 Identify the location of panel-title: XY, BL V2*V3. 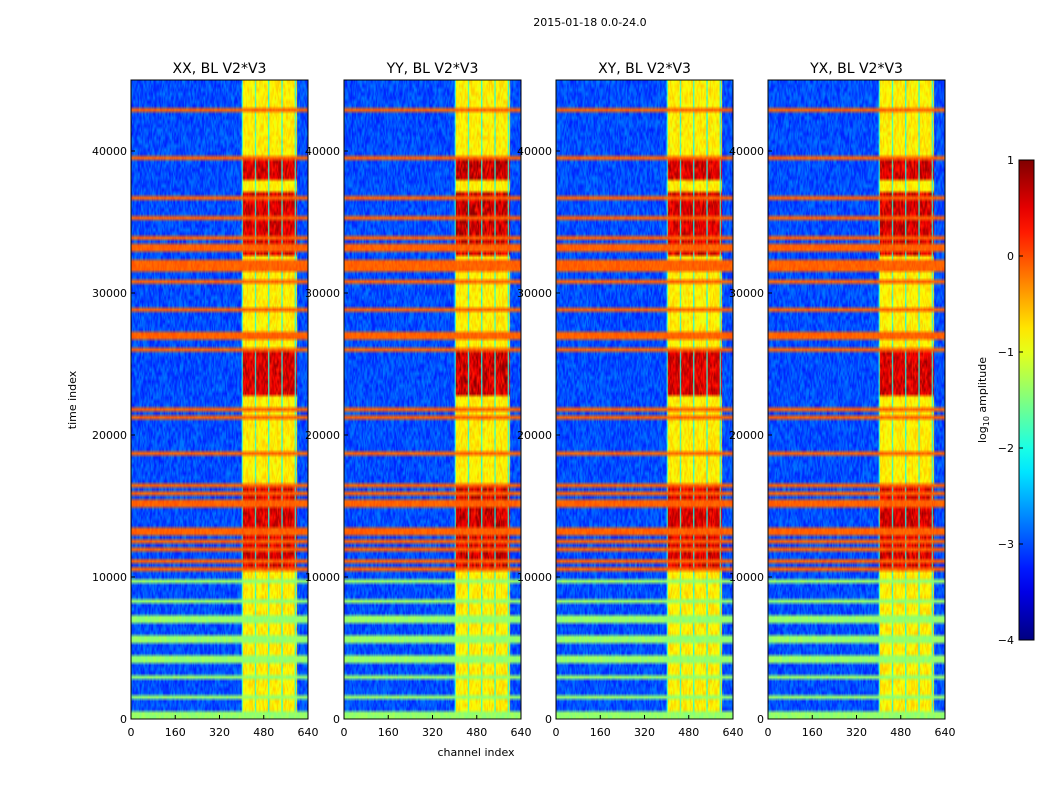
(644, 69).